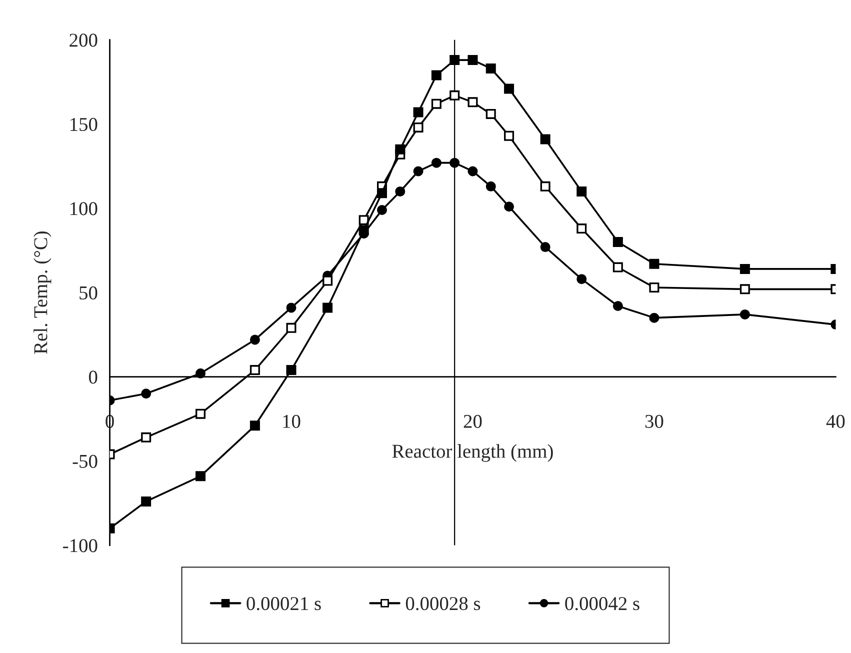  What do you see at coordinates (85, 461) in the screenshot?
I see `y-tick-label: -50` at bounding box center [85, 461].